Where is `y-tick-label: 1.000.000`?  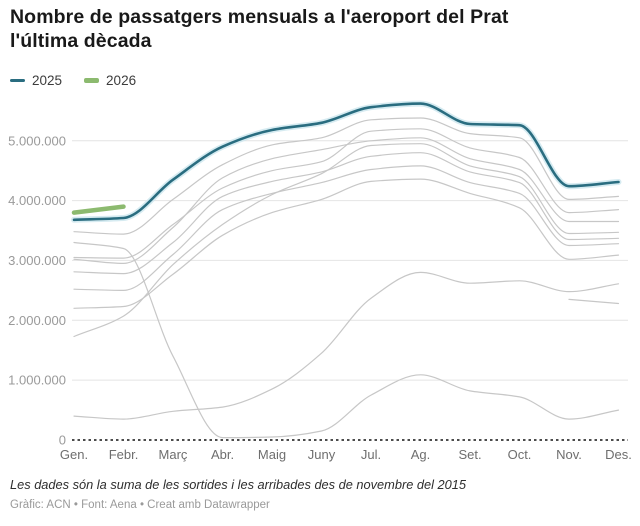 y-tick-label: 1.000.000 is located at coordinates (37, 380).